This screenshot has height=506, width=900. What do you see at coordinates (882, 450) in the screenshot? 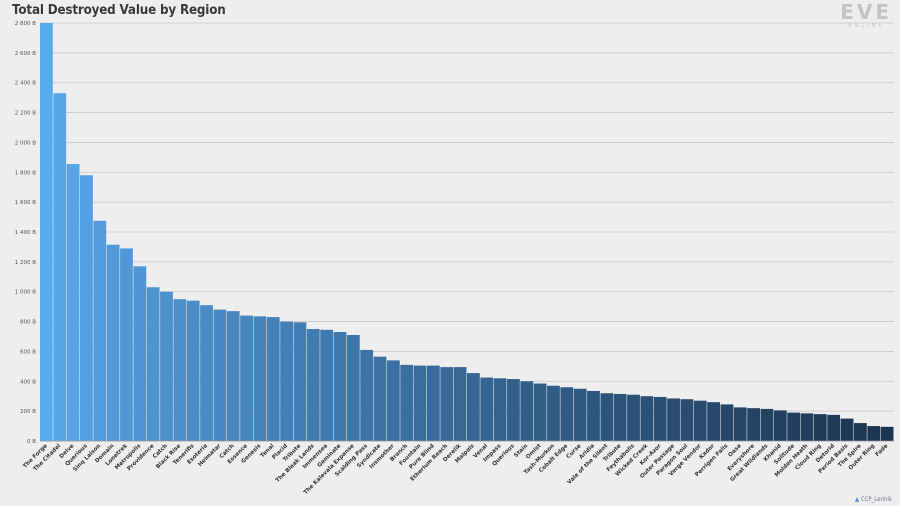
I see `x-tick-label: Fade` at bounding box center [882, 450].